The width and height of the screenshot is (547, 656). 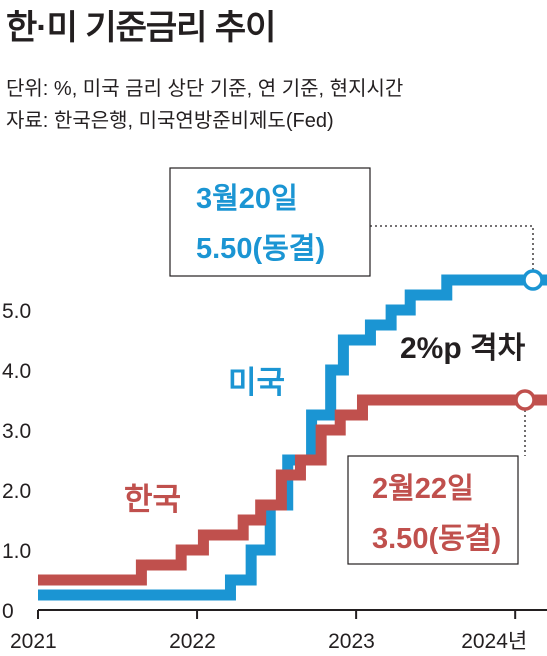 I want to click on unit-note: 단위: %, 미국 금리 상단 기준, 연 기준, 현지시간, so click(x=205, y=89).